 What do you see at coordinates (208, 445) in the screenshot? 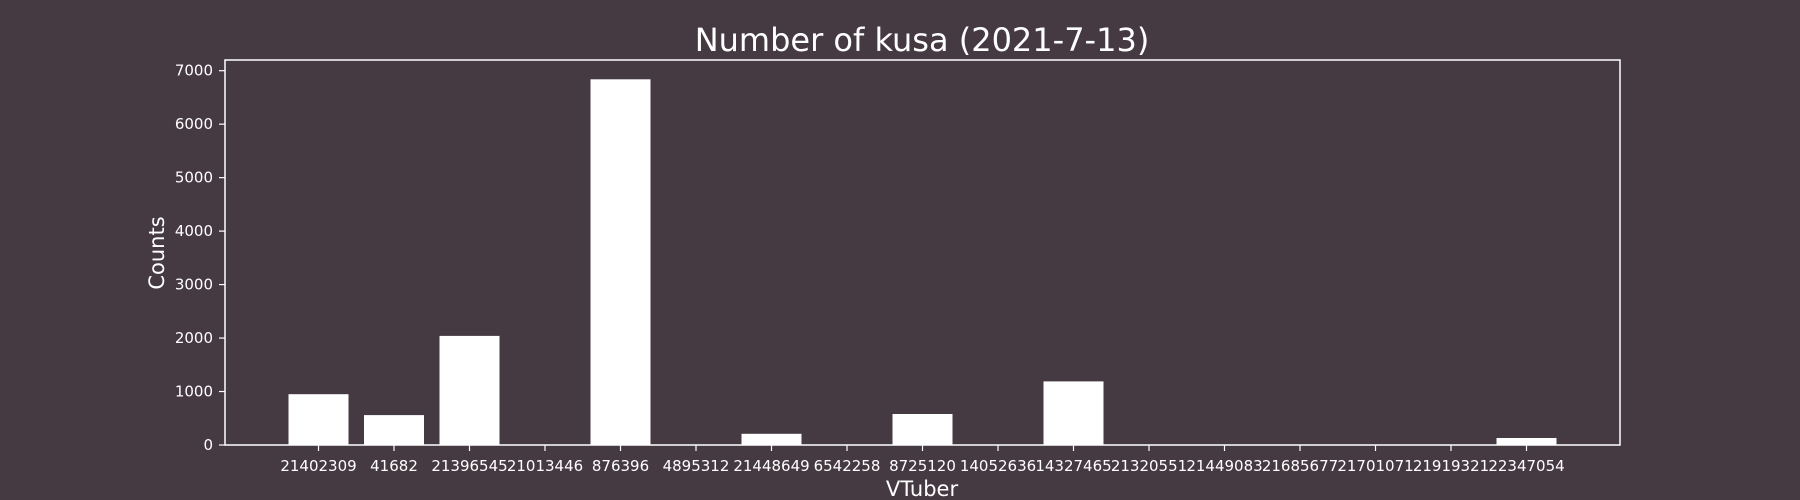
I see `y-tick-label: 0` at bounding box center [208, 445].